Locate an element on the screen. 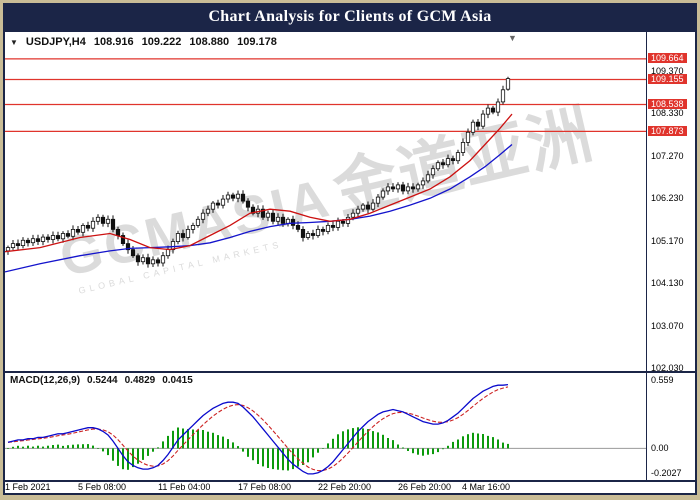  axis-label: 104.130 is located at coordinates (667, 282).